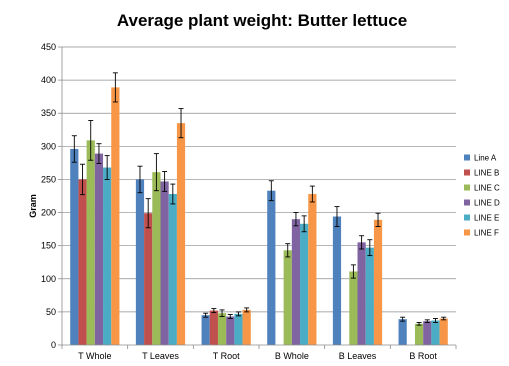 Image resolution: width=509 pixels, height=366 pixels. What do you see at coordinates (48, 179) in the screenshot?
I see `y-tick-label: 250` at bounding box center [48, 179].